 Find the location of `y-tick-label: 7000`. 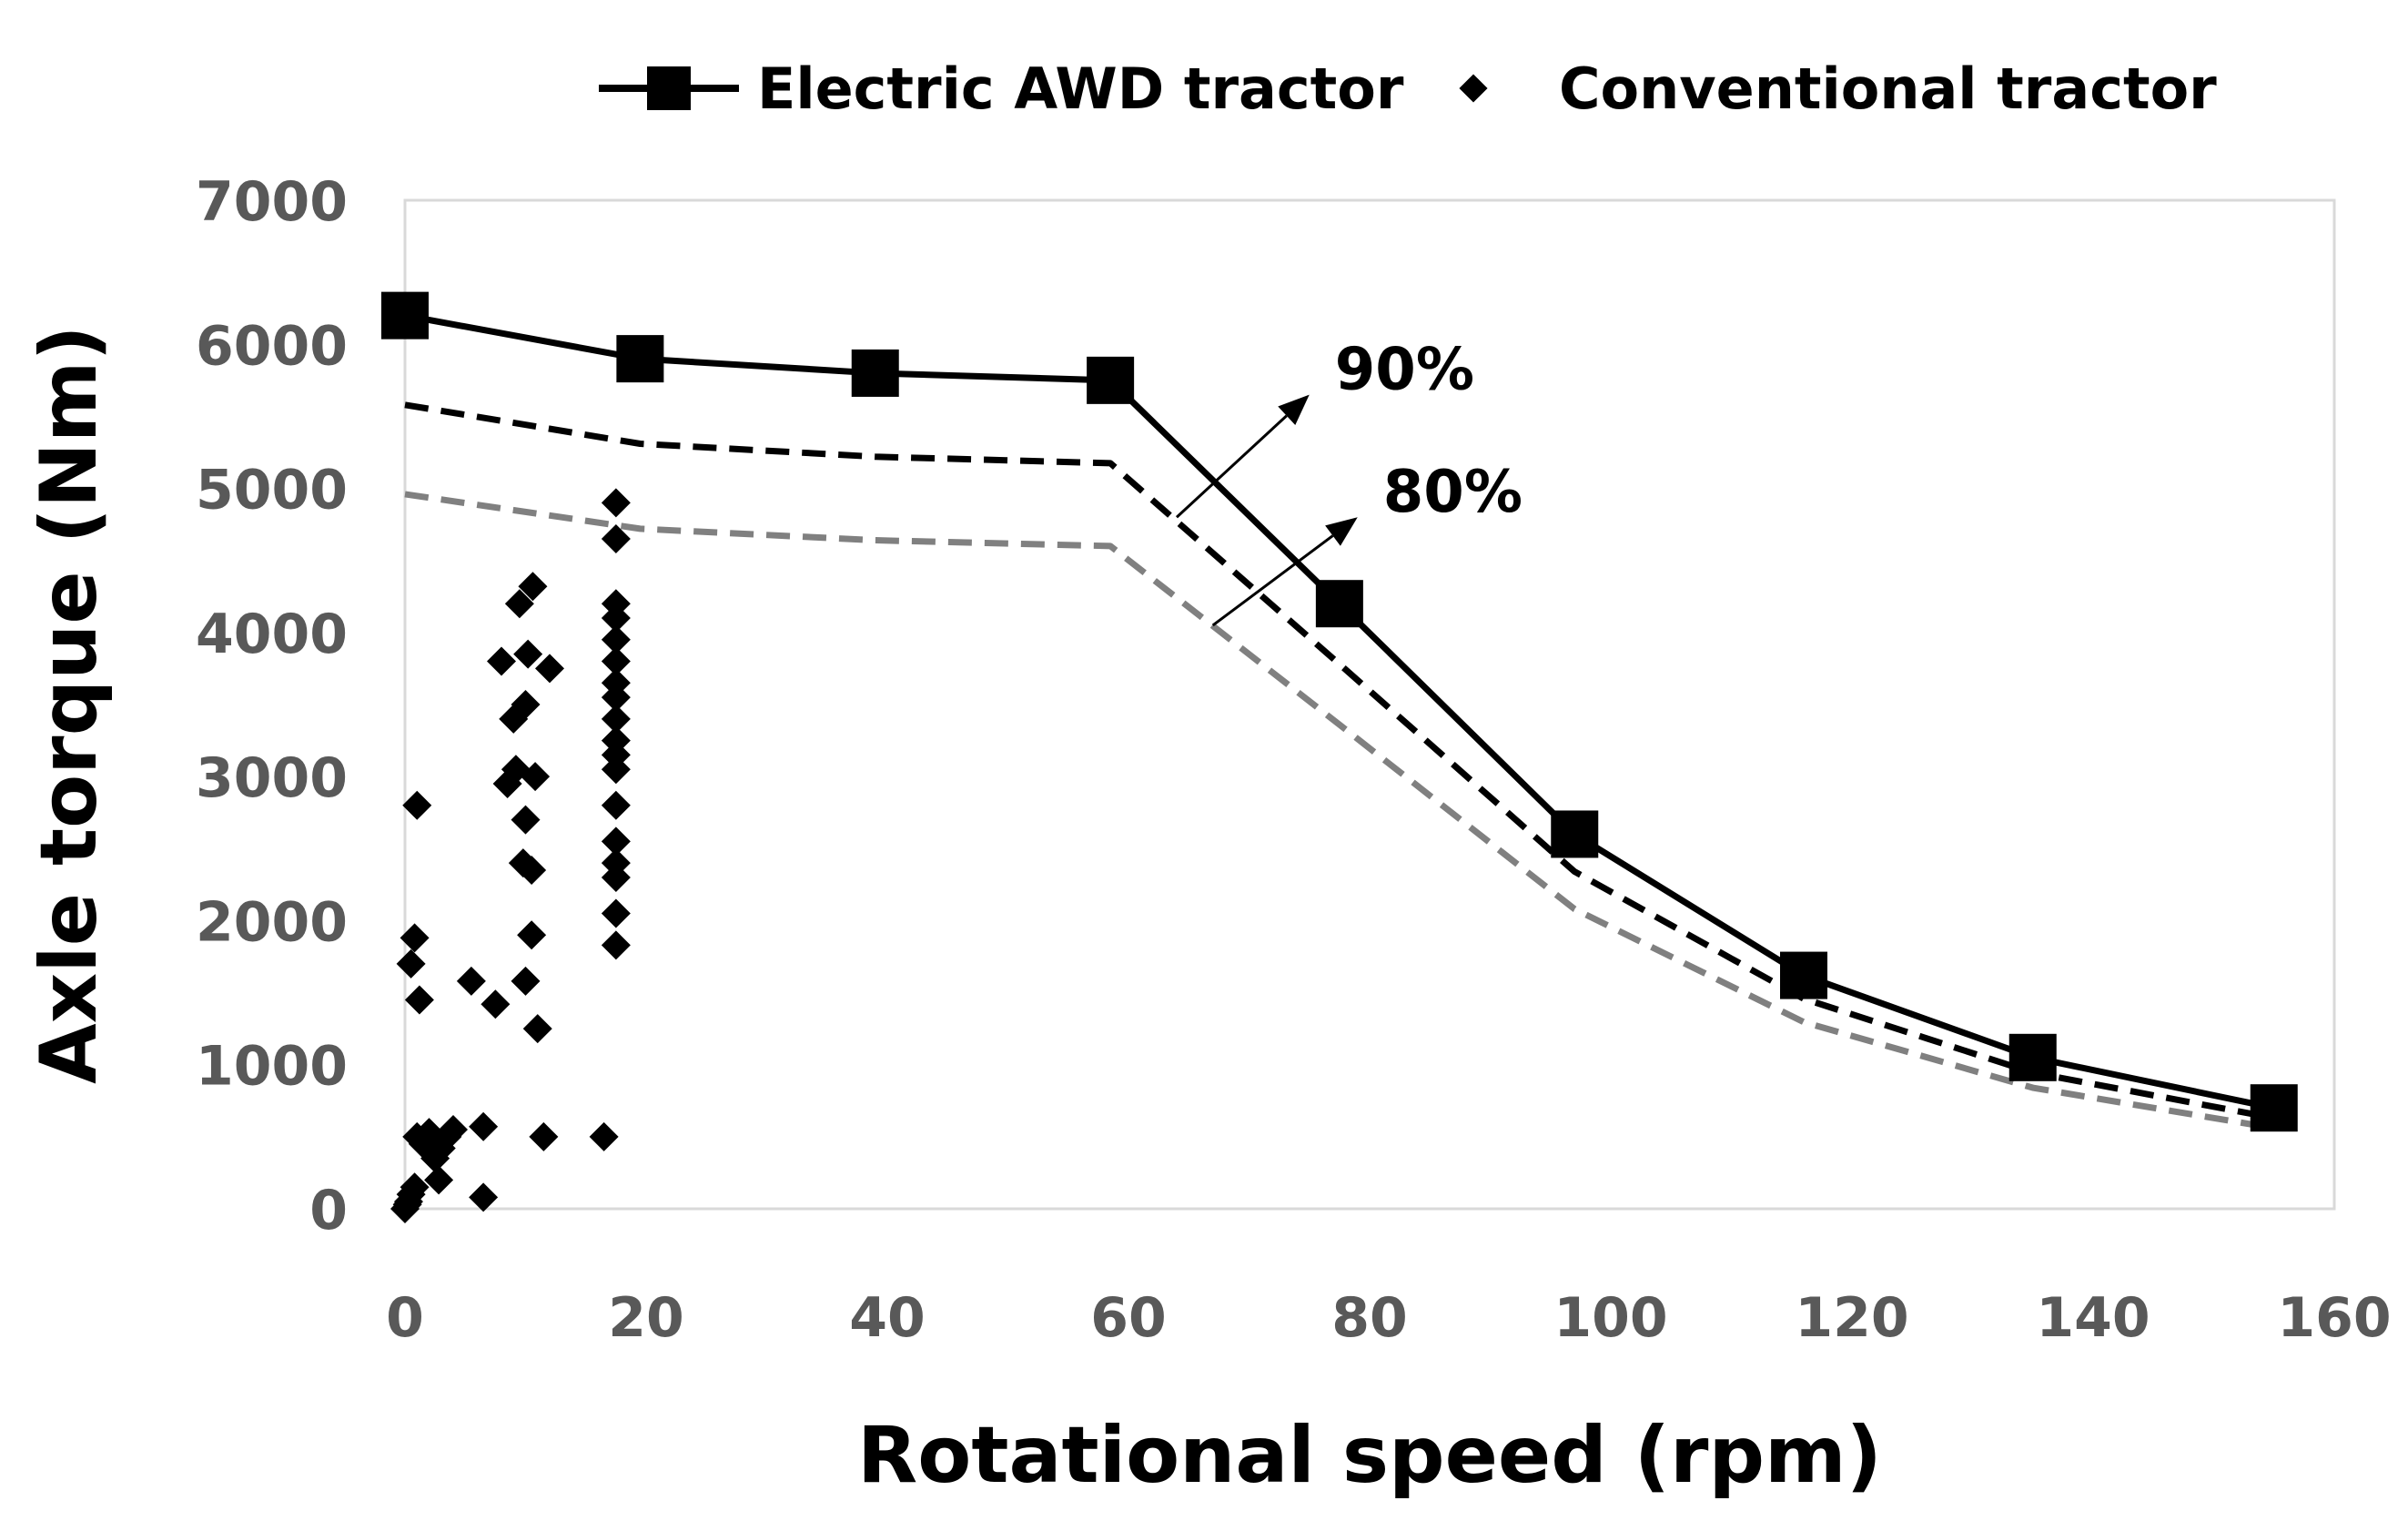

y-tick-label: 7000 is located at coordinates (272, 202).